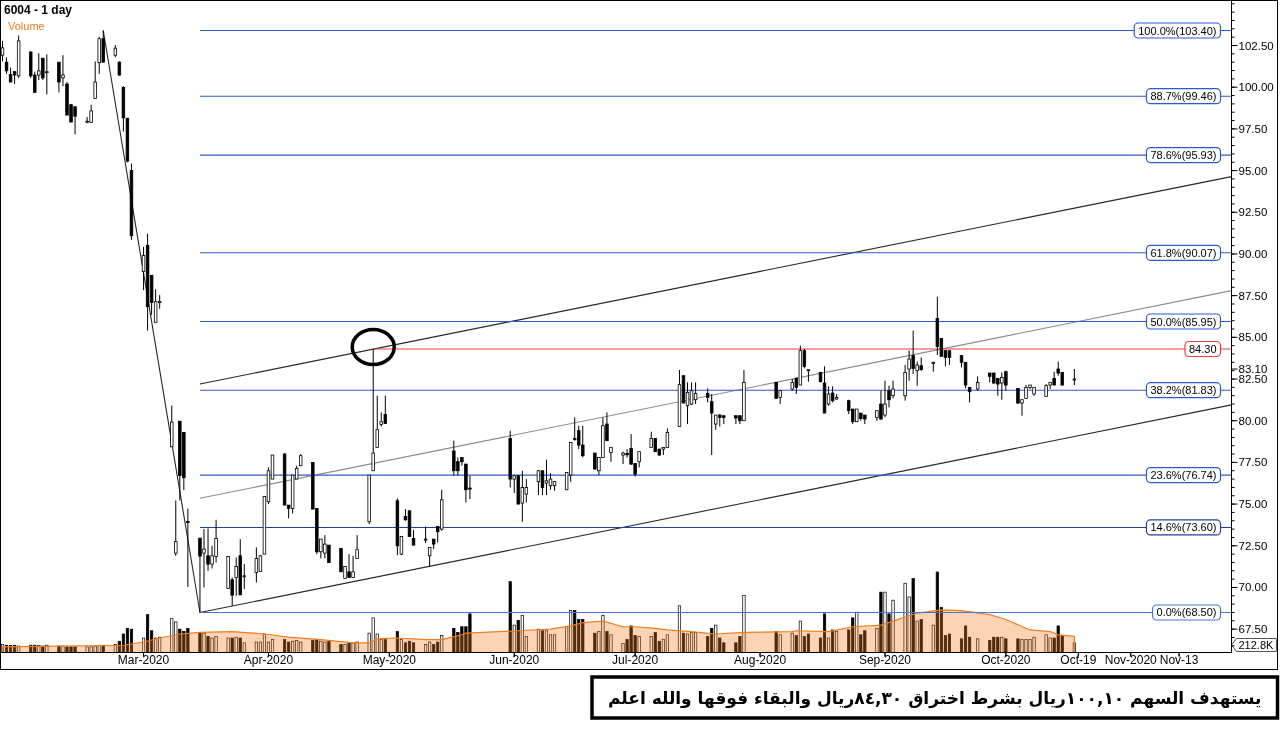  Describe the element at coordinates (1006, 660) in the screenshot. I see `x-tick-label: Oct-2020` at that location.